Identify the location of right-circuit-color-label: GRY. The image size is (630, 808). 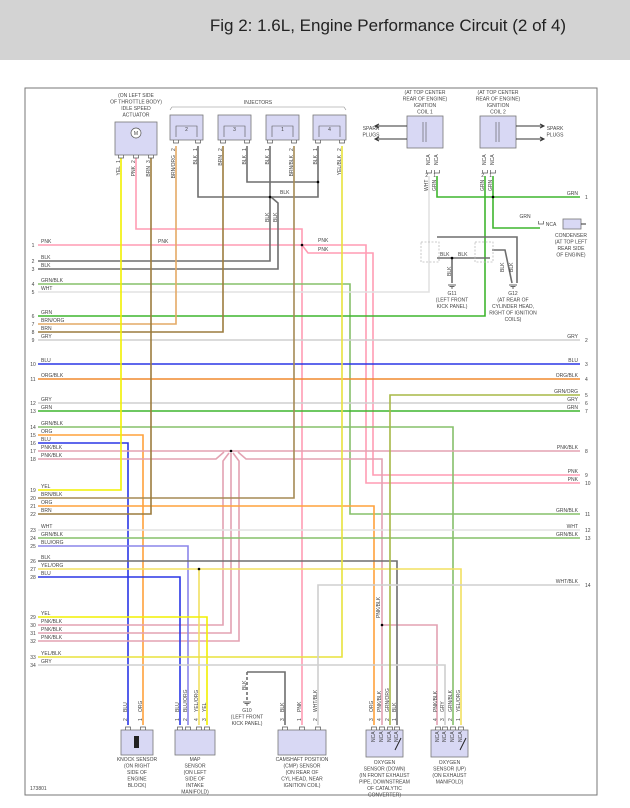
(572, 337).